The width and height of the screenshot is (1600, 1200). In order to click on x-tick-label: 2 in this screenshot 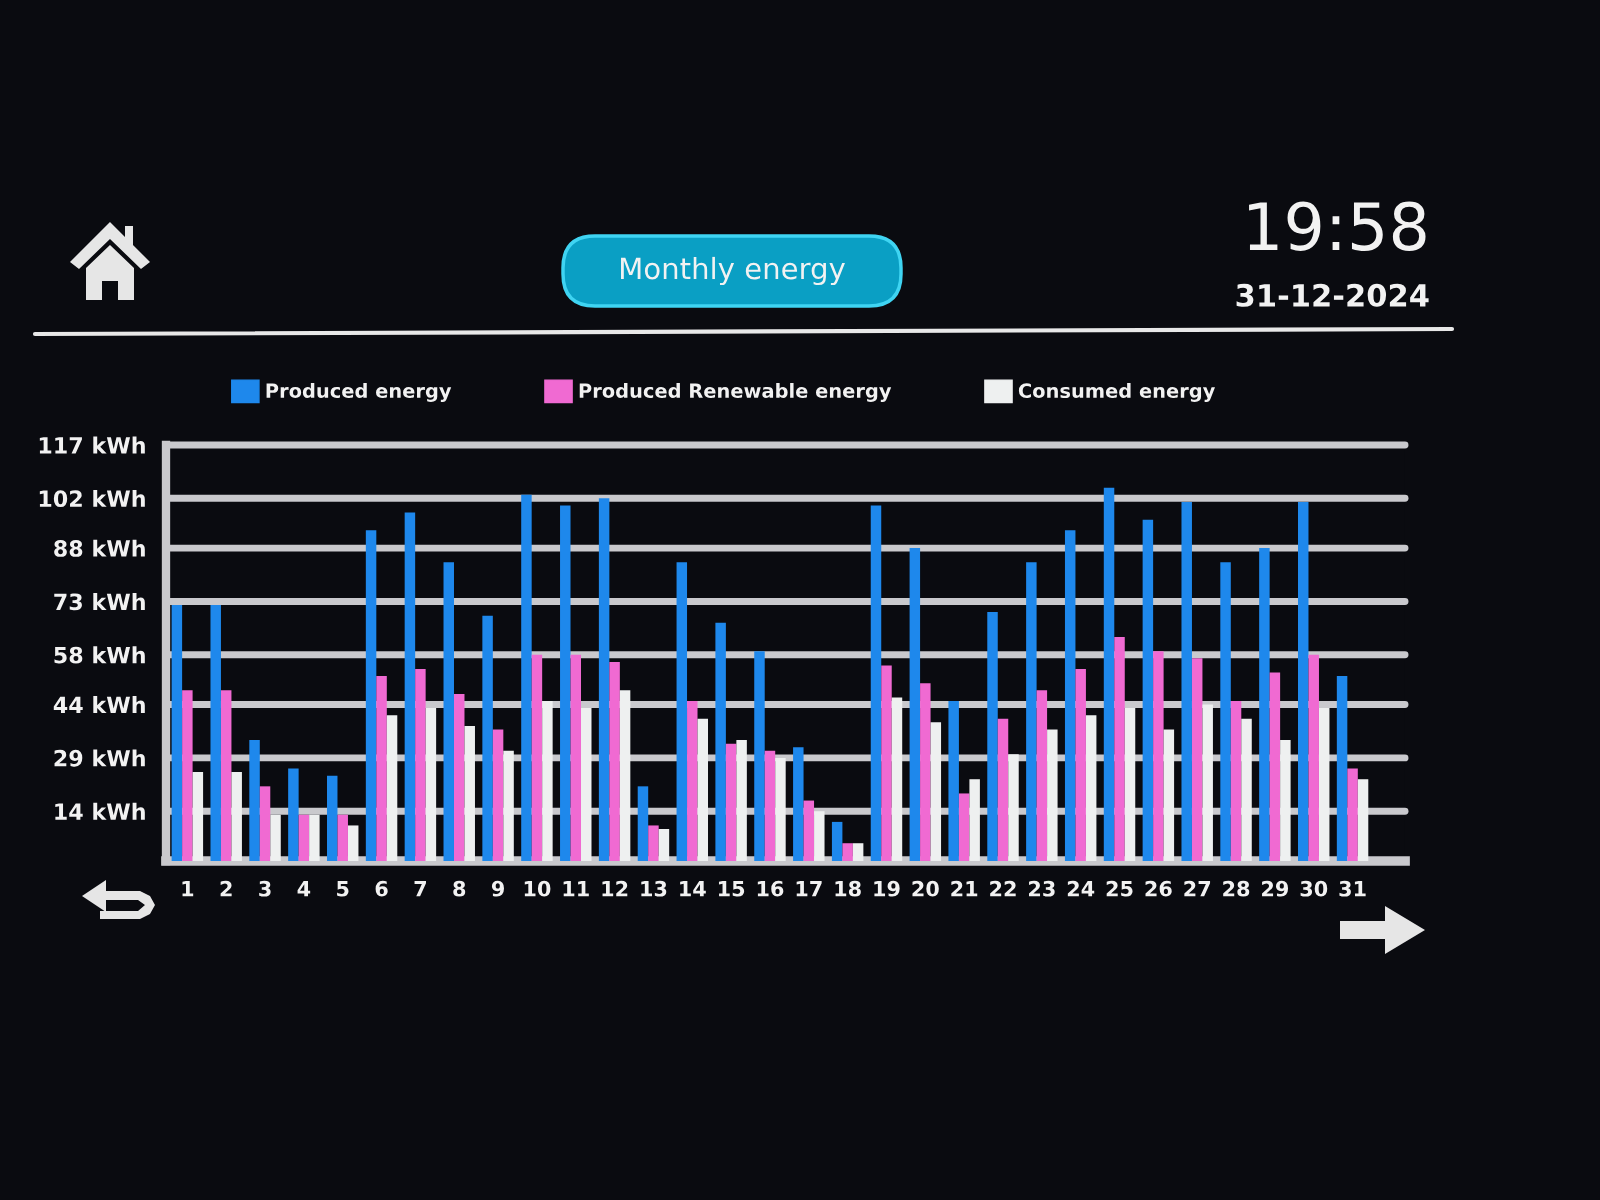, I will do `click(226, 888)`.